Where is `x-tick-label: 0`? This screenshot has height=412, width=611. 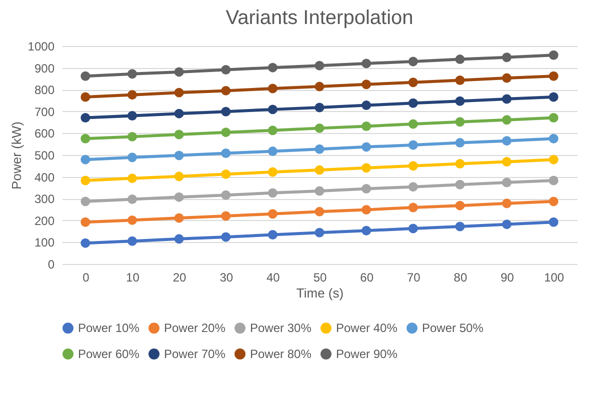 x-tick-label: 0 is located at coordinates (86, 277).